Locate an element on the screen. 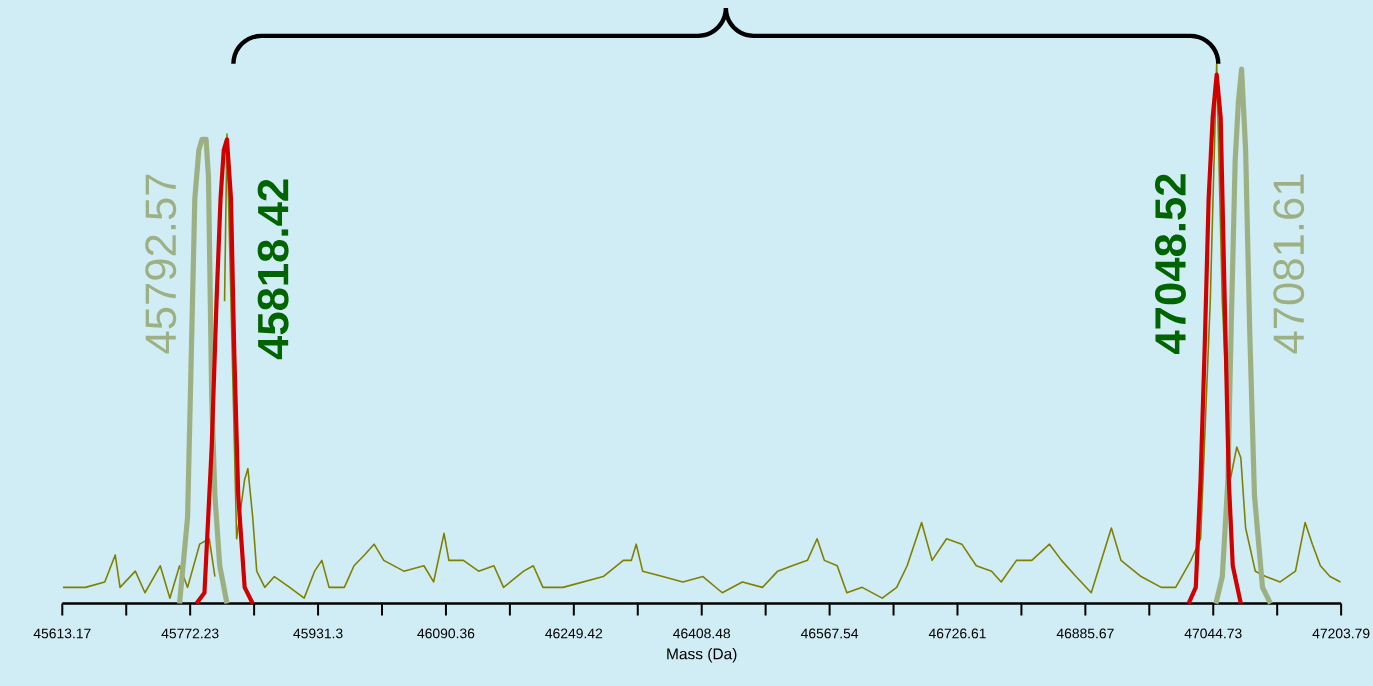 The width and height of the screenshot is (1373, 686). x-tick-label: 46090.36 is located at coordinates (446, 633).